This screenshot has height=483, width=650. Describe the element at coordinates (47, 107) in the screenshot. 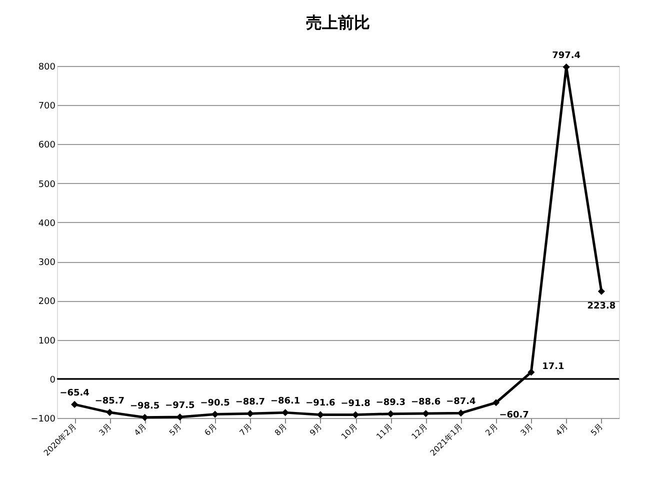

I see `y-tick-label: 700` at that location.